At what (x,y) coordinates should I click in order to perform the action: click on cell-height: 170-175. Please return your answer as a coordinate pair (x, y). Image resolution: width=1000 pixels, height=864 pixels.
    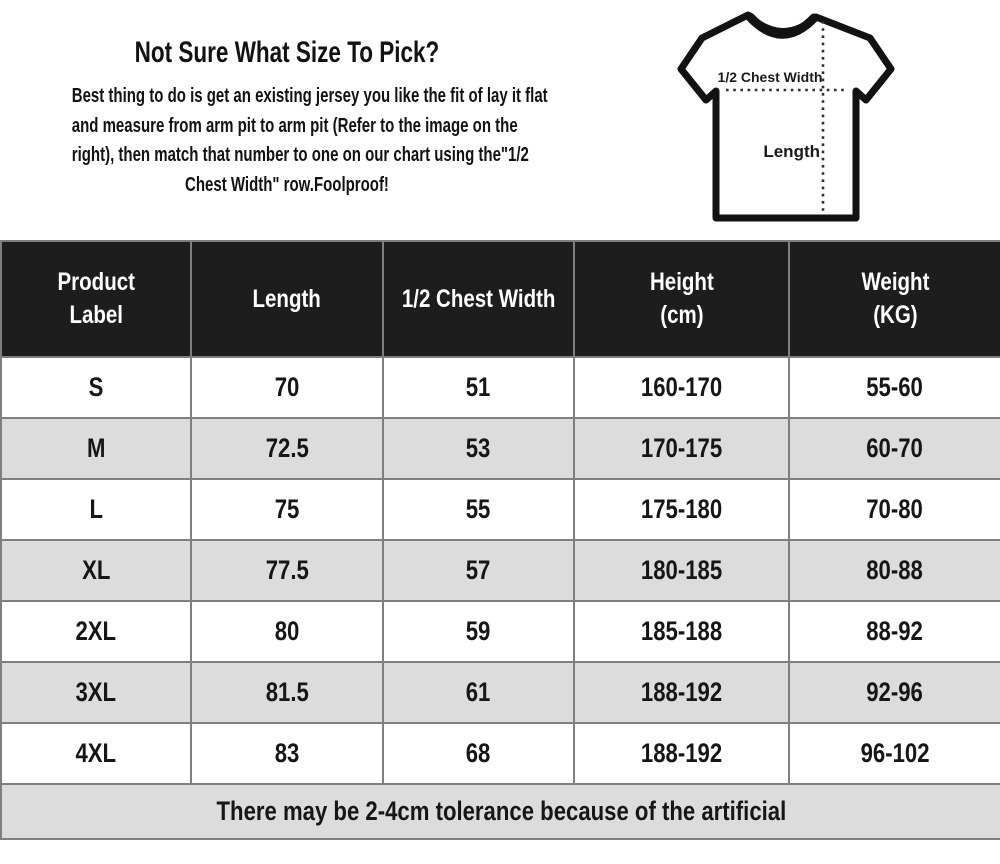
    Looking at the image, I should click on (681, 448).